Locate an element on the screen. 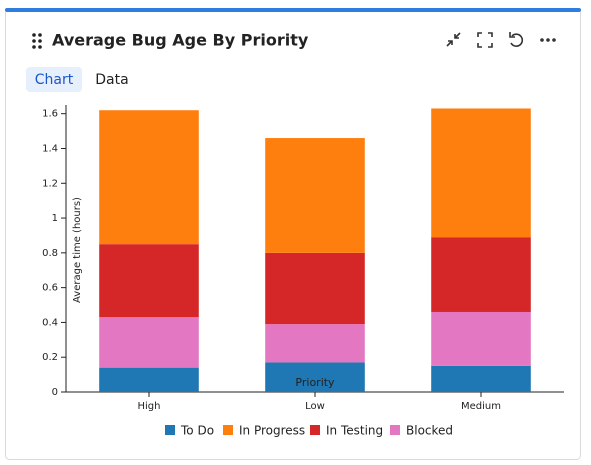 This screenshot has width=591, height=465. y-tick-label: 0.6 is located at coordinates (50, 288).